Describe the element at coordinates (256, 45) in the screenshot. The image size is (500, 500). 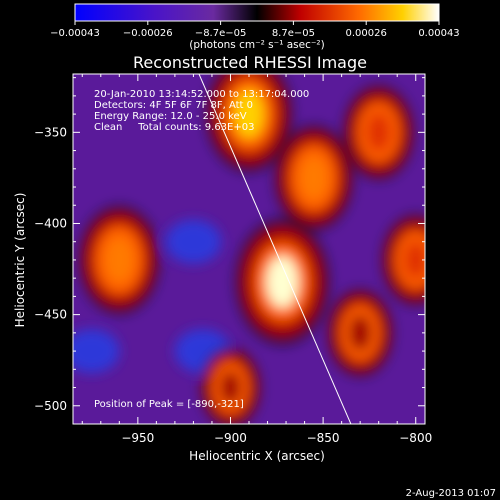
I see `colorbar-unit-label: (photons cm⁻² s⁻¹ asec⁻²)` at that location.